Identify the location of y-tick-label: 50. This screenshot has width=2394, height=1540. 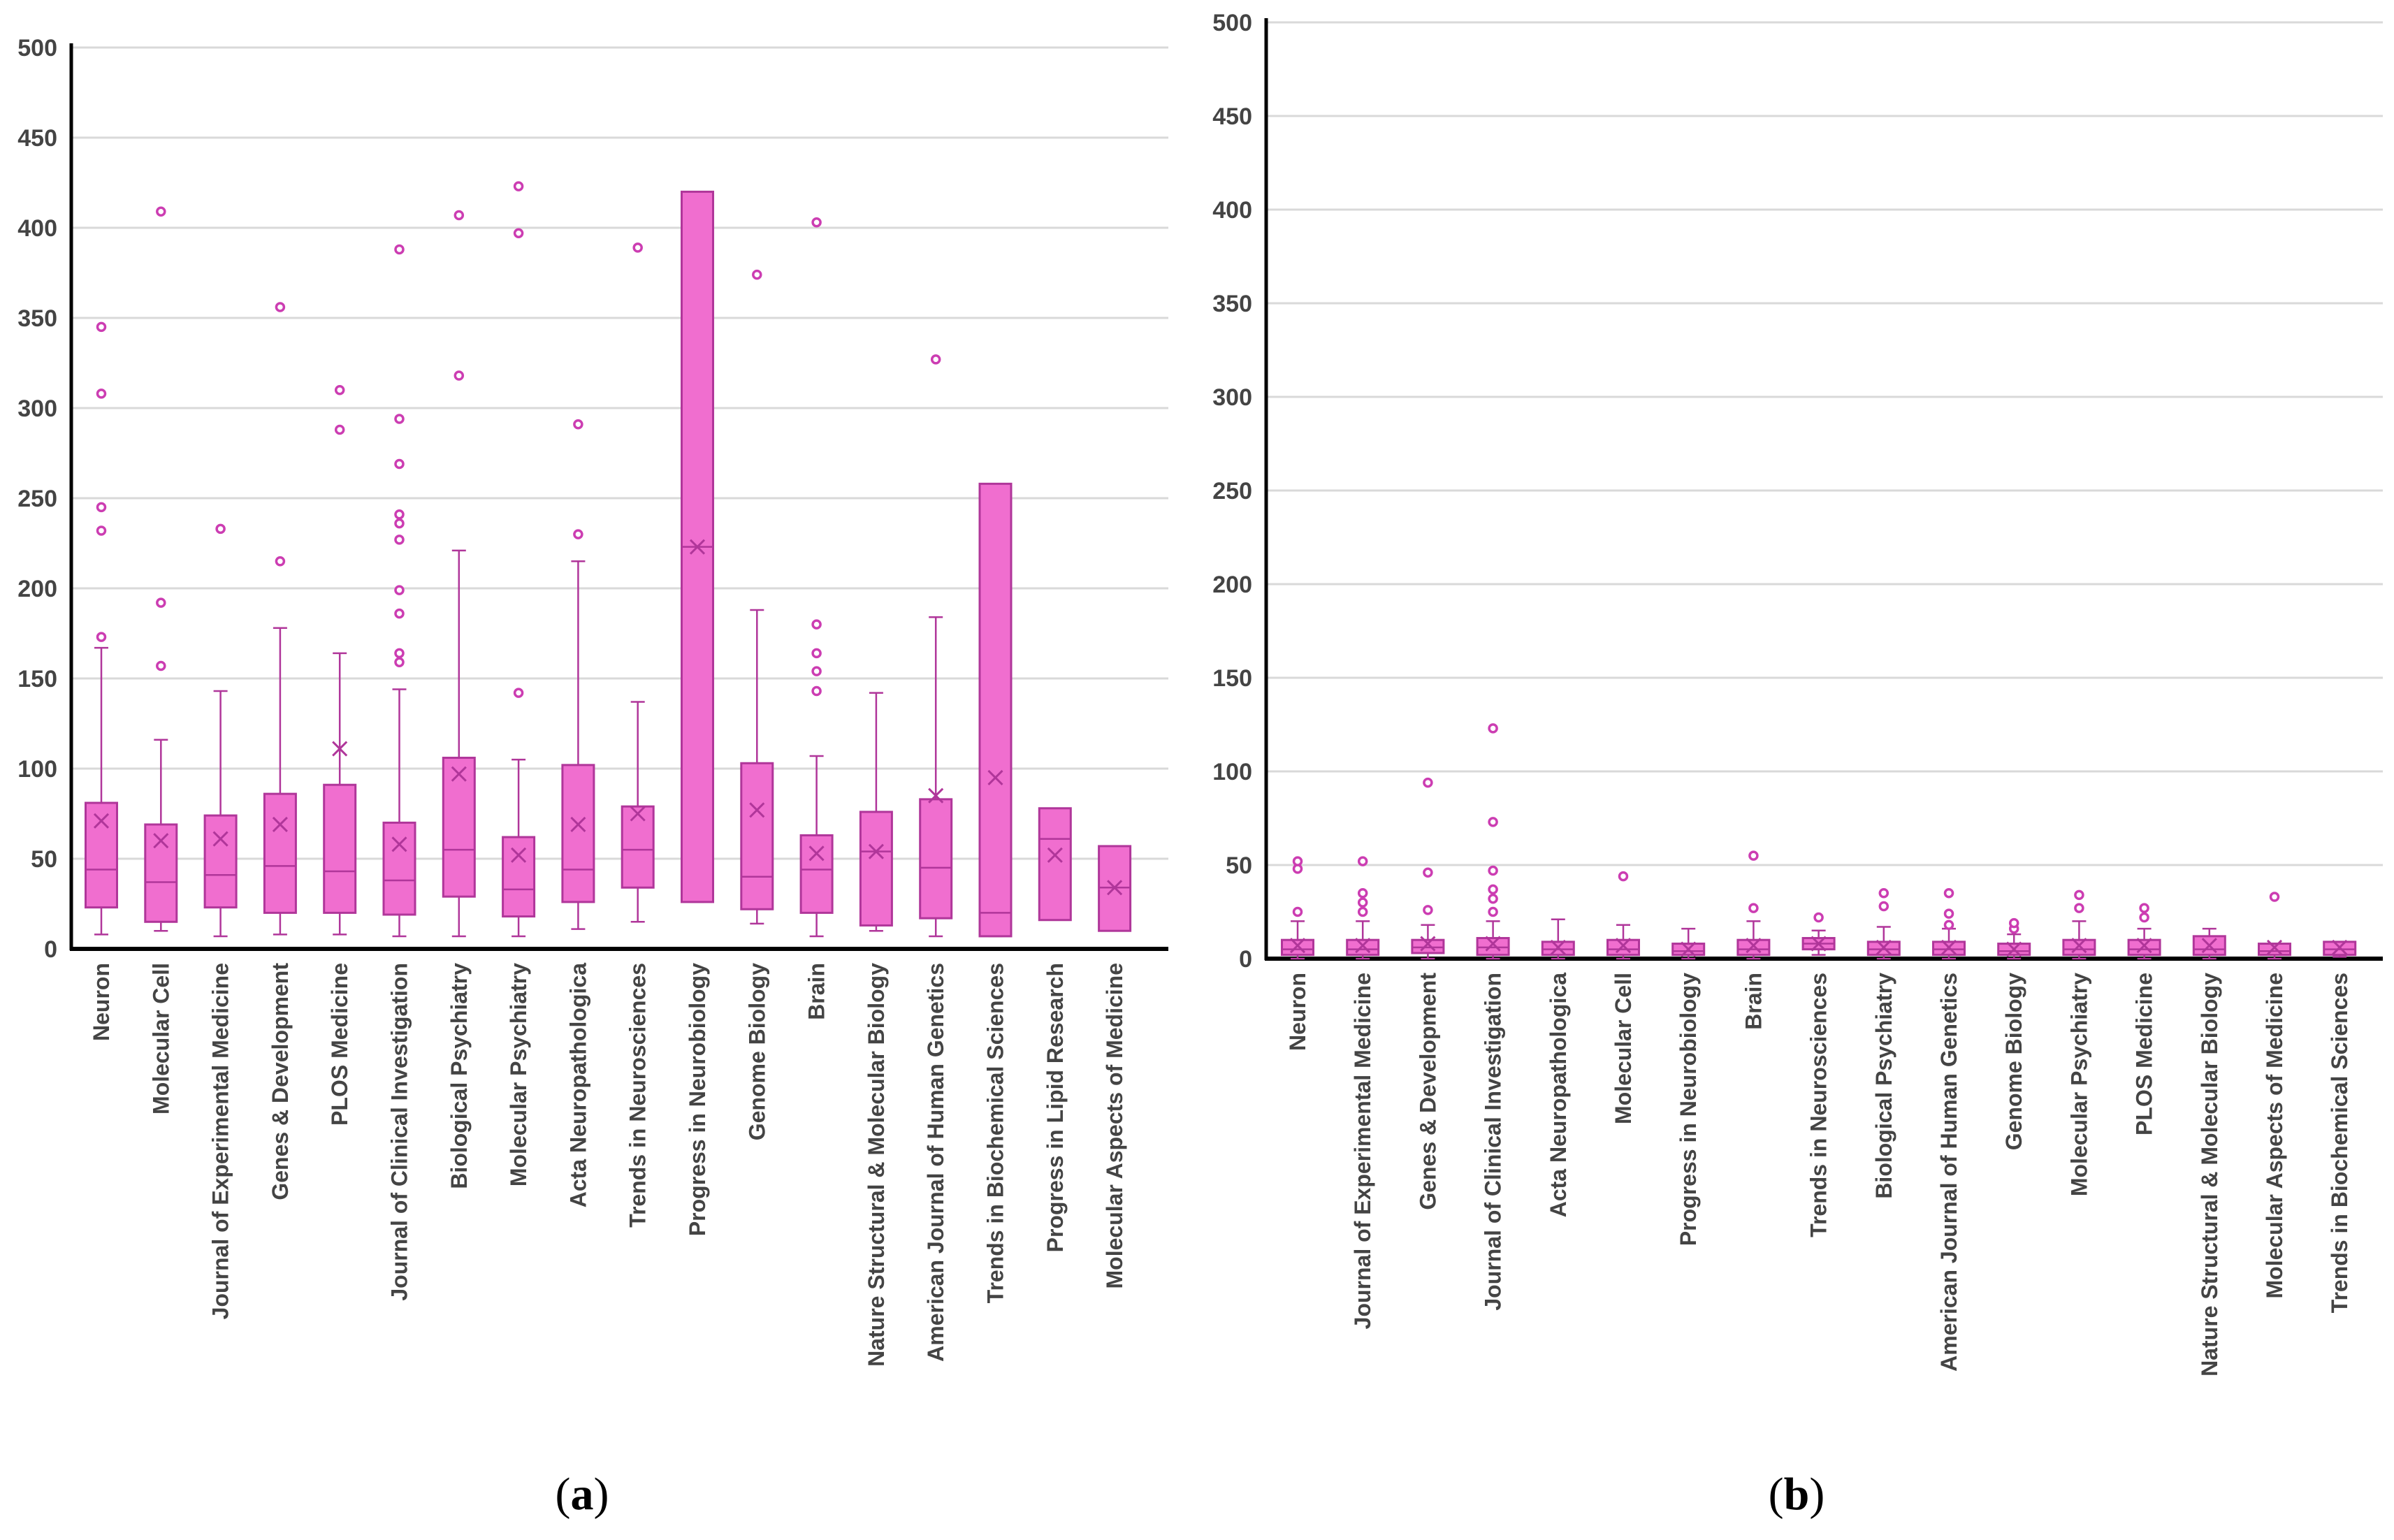
(44, 859).